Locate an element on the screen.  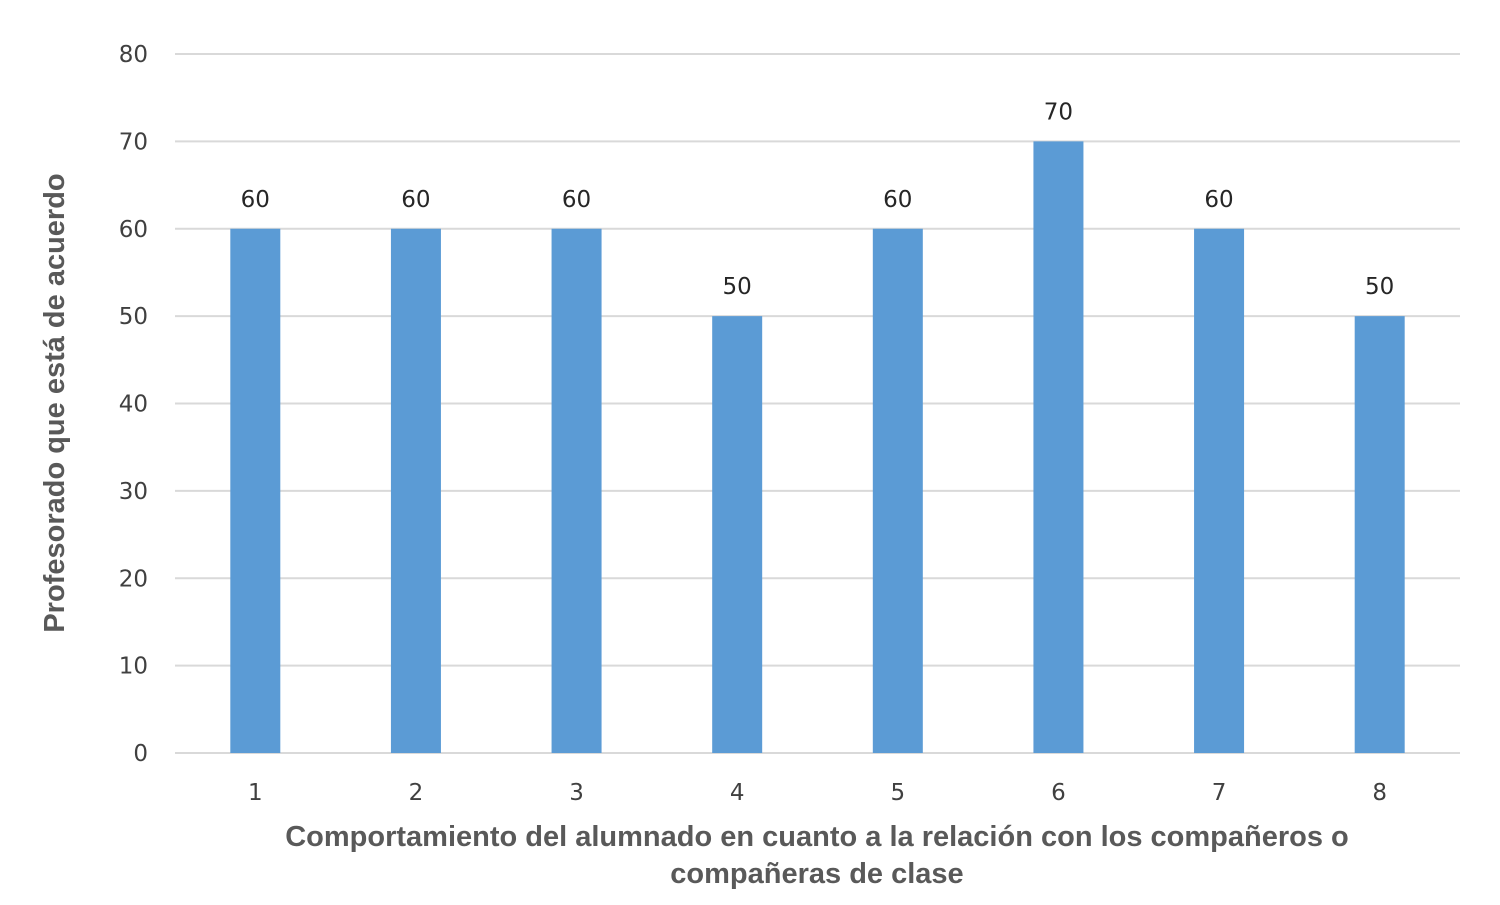
x-tick-label: 2 is located at coordinates (416, 793).